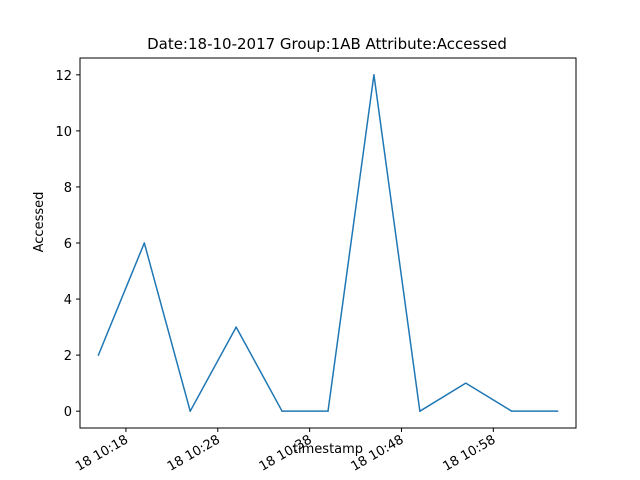 The width and height of the screenshot is (640, 480). Describe the element at coordinates (68, 412) in the screenshot. I see `y-tick-label: 0` at that location.